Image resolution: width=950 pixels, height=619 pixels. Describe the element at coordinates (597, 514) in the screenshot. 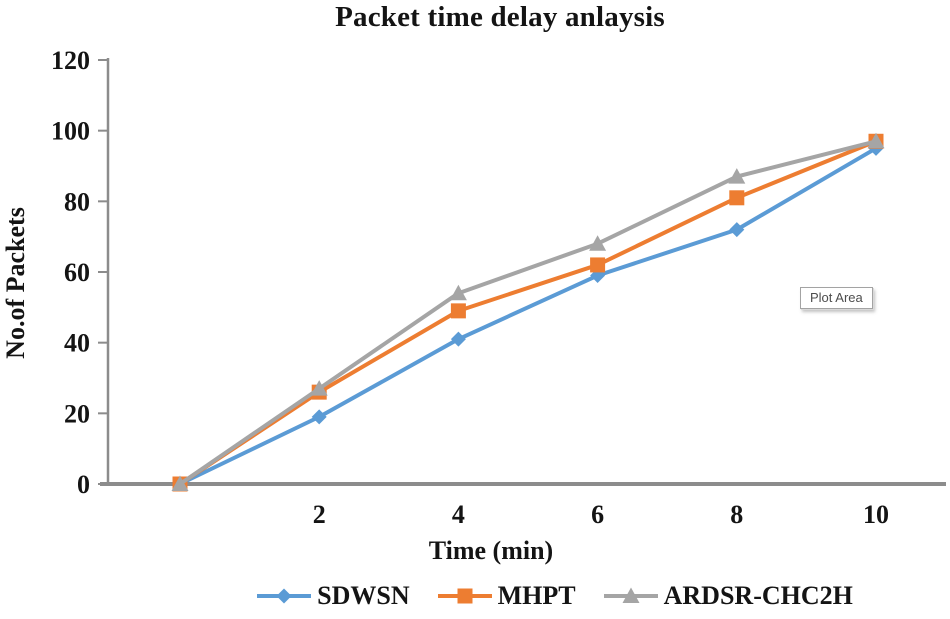

I see `svg-text: 6` at that location.